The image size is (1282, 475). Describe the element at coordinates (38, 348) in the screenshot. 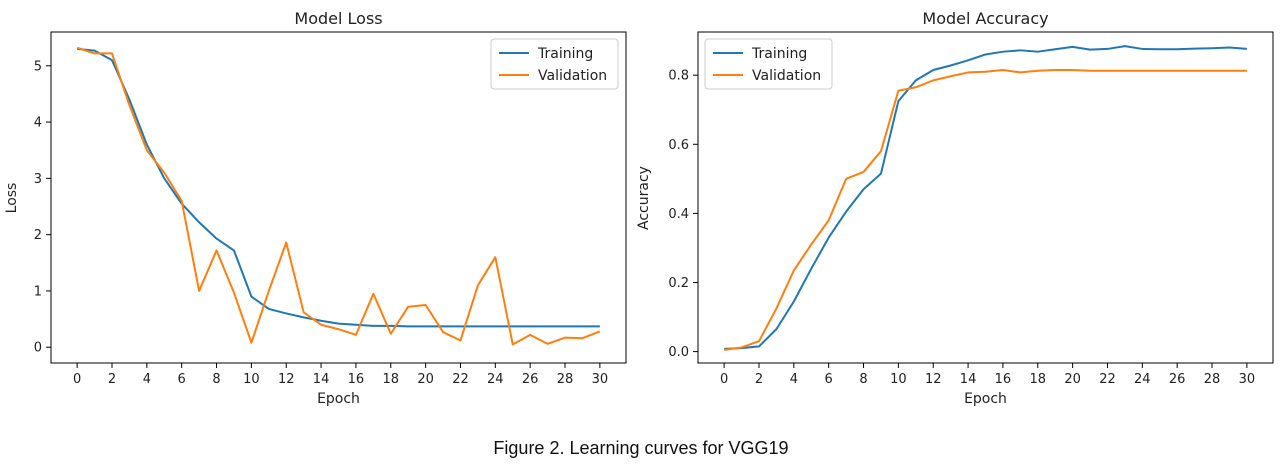

I see `loss-y-tick-label: 0` at that location.